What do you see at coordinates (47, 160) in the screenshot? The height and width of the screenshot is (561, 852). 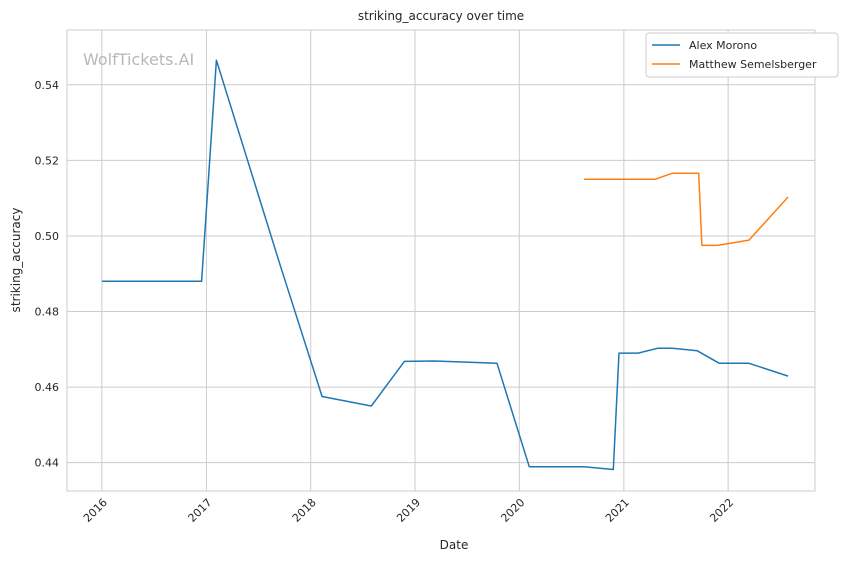 I see `y-tick-label: 0.52` at bounding box center [47, 160].